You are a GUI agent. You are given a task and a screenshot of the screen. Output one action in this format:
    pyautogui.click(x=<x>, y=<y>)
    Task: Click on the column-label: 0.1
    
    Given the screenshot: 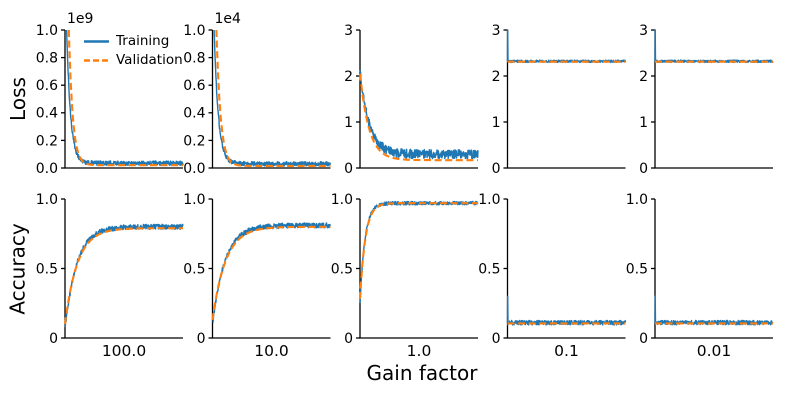 What is the action you would take?
    pyautogui.click(x=566, y=351)
    